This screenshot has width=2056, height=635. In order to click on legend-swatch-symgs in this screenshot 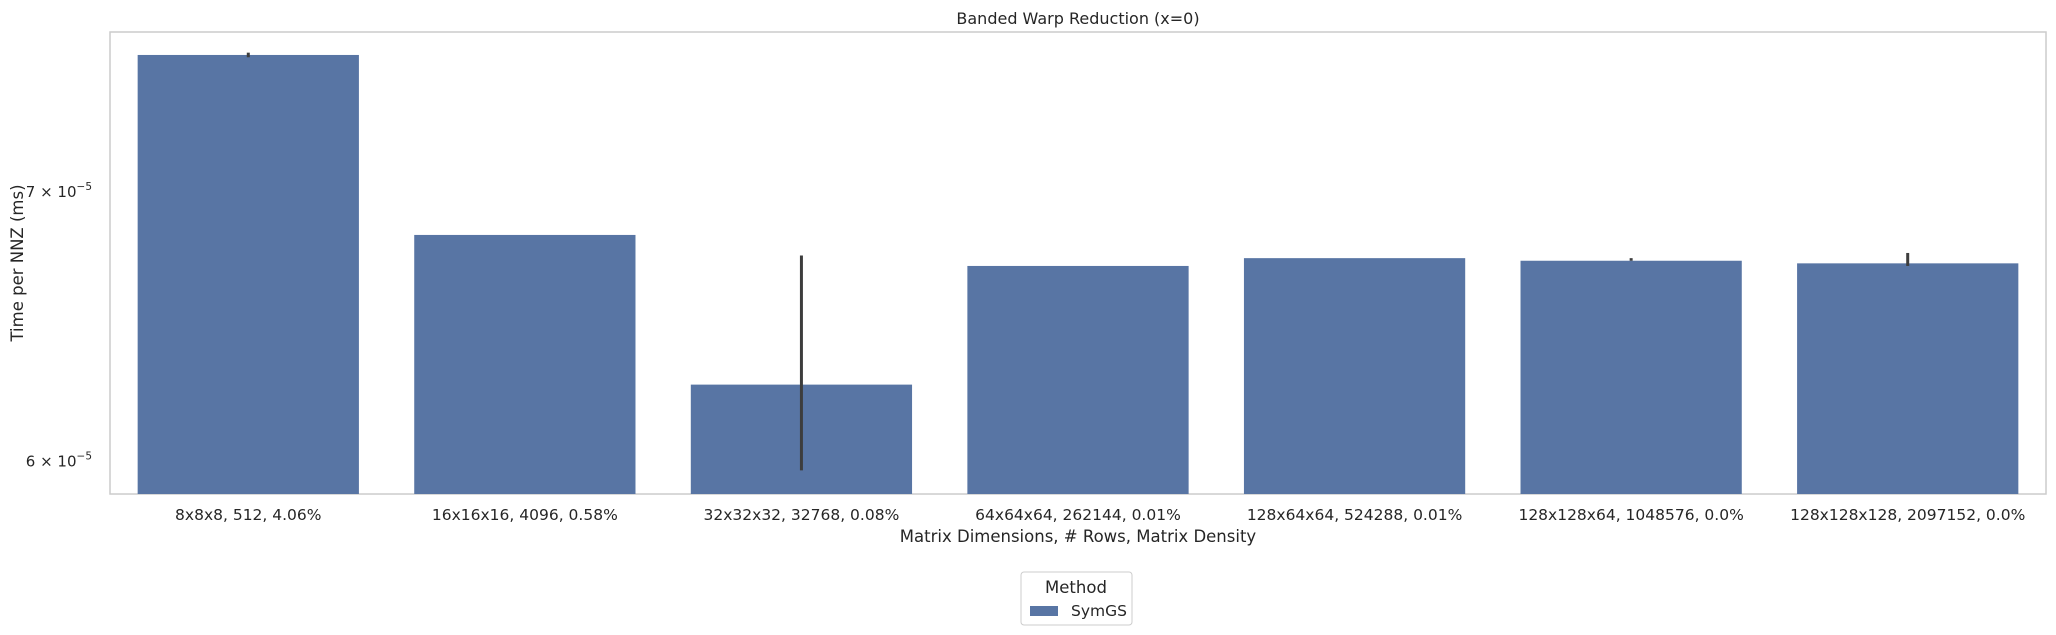, I will do `click(1044, 611)`.